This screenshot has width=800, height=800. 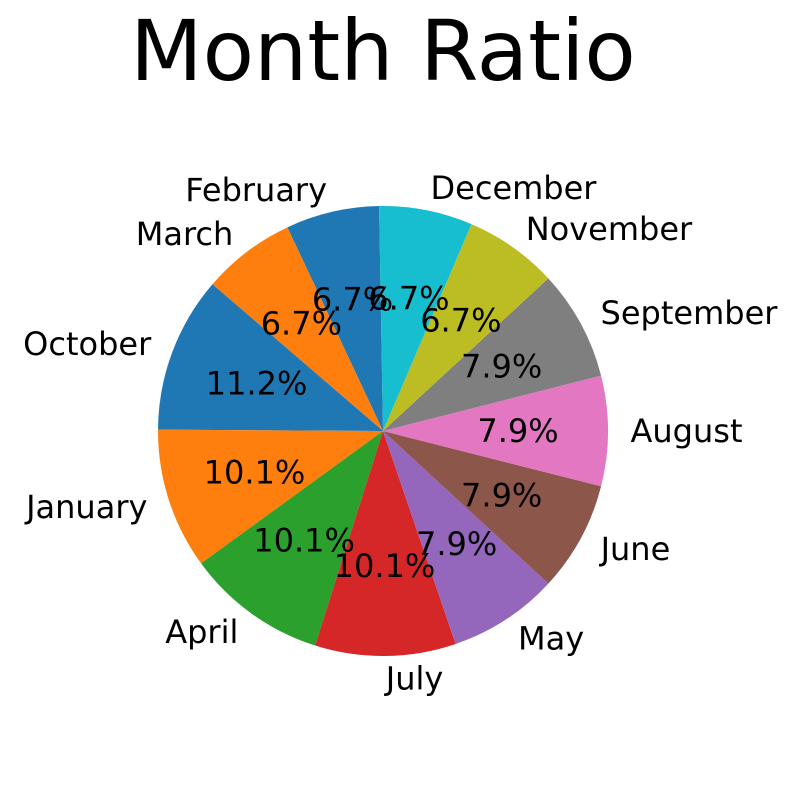 What do you see at coordinates (256, 190) in the screenshot?
I see `slice-label-february: February` at bounding box center [256, 190].